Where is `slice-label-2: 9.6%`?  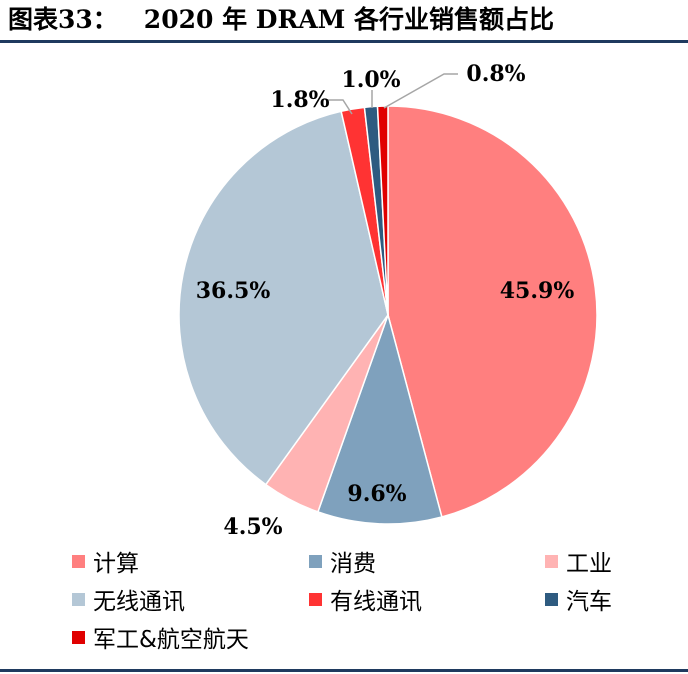 slice-label-2: 9.6% is located at coordinates (376, 494).